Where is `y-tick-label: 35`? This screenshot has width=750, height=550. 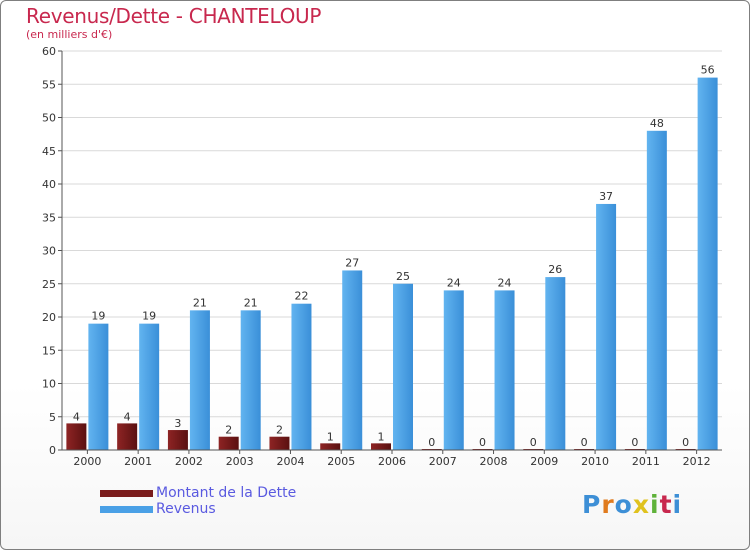 y-tick-label: 35 is located at coordinates (49, 217).